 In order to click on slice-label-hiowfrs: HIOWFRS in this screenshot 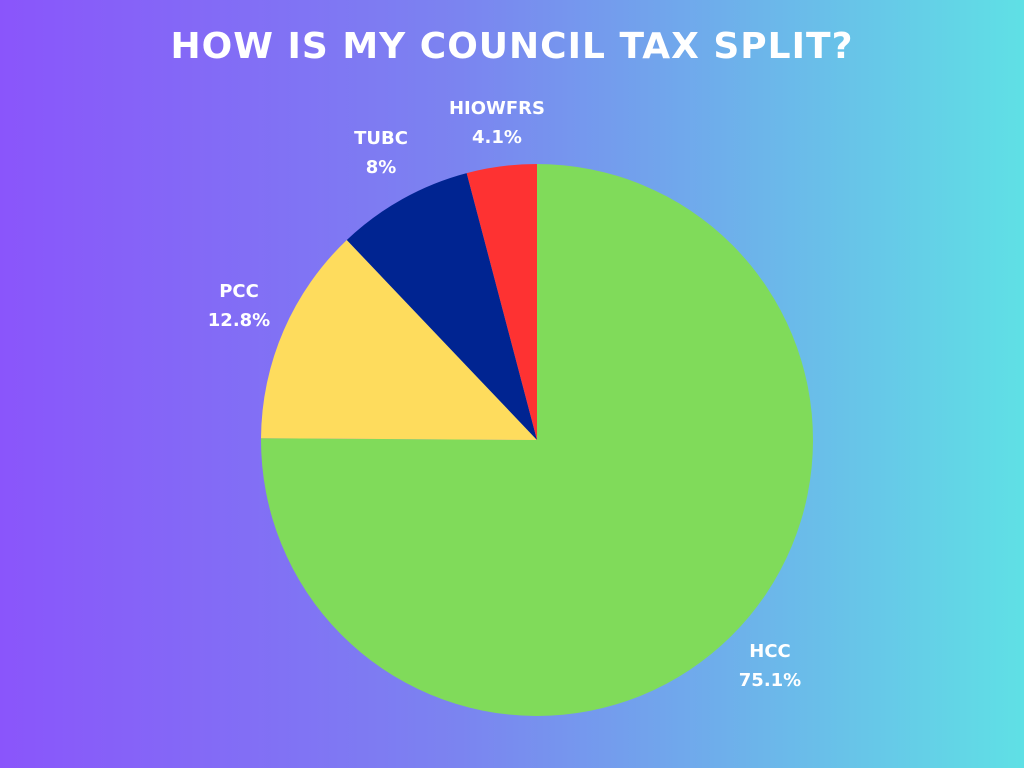, I will do `click(497, 108)`.